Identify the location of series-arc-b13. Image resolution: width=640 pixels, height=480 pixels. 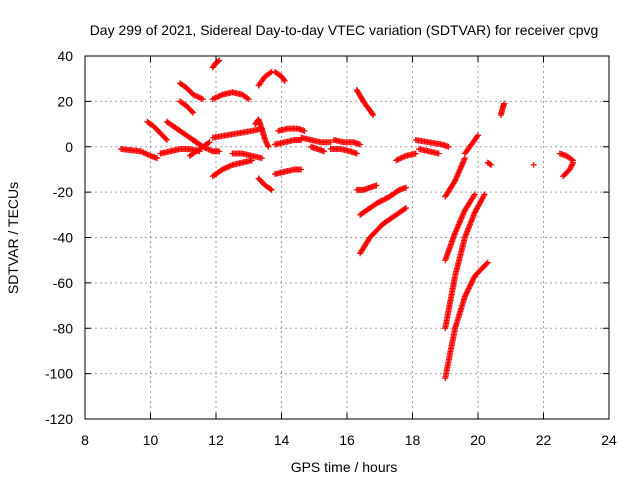
(489, 163).